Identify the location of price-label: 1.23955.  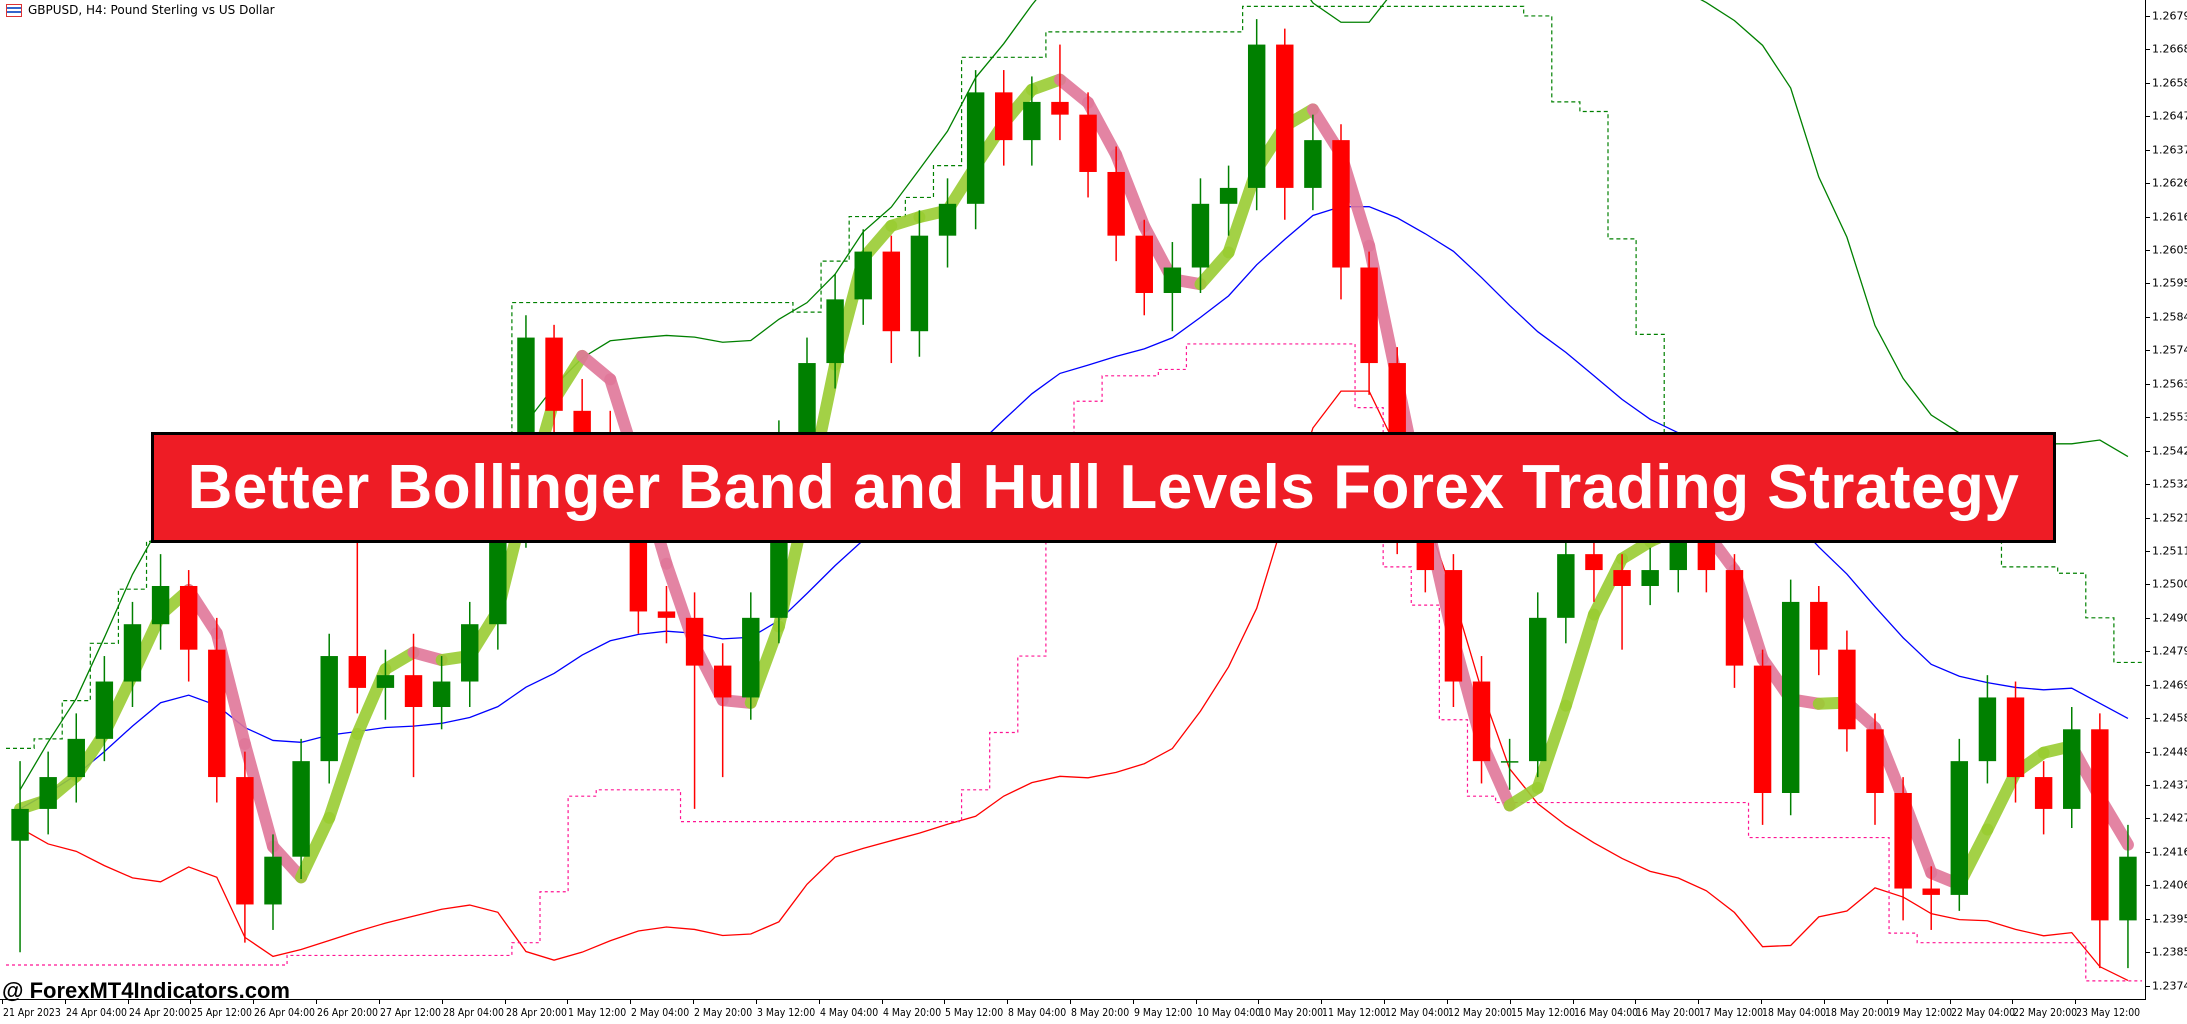
(2169, 919).